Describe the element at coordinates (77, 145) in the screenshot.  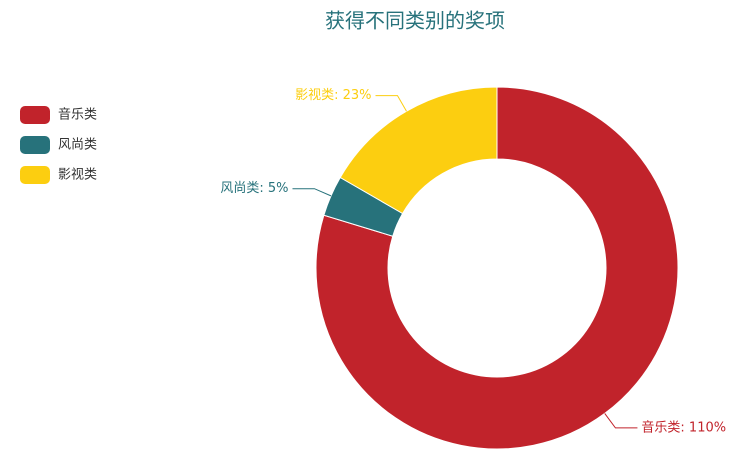
I see `legend-label: 风尚类` at that location.